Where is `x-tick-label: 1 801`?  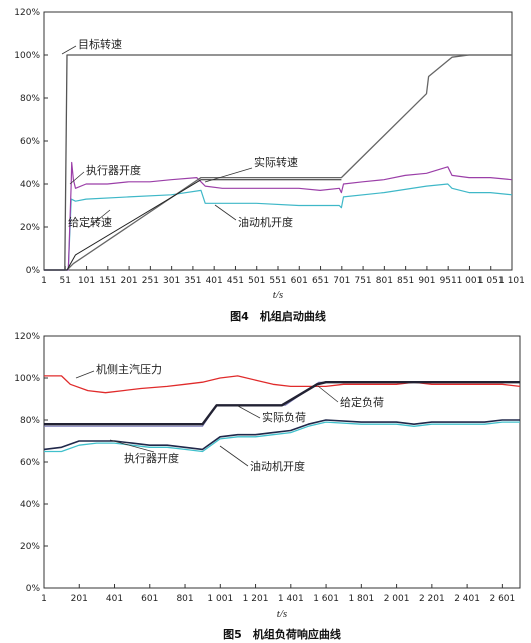 x-tick-label: 1 801 is located at coordinates (361, 599).